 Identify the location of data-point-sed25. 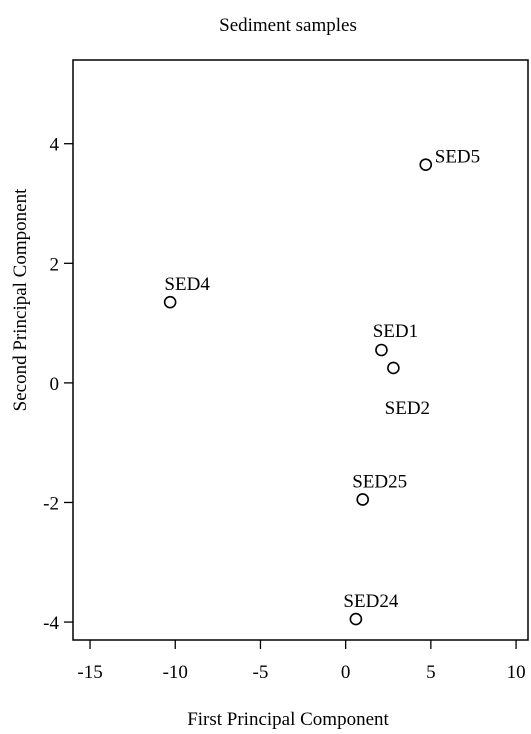
(362, 499).